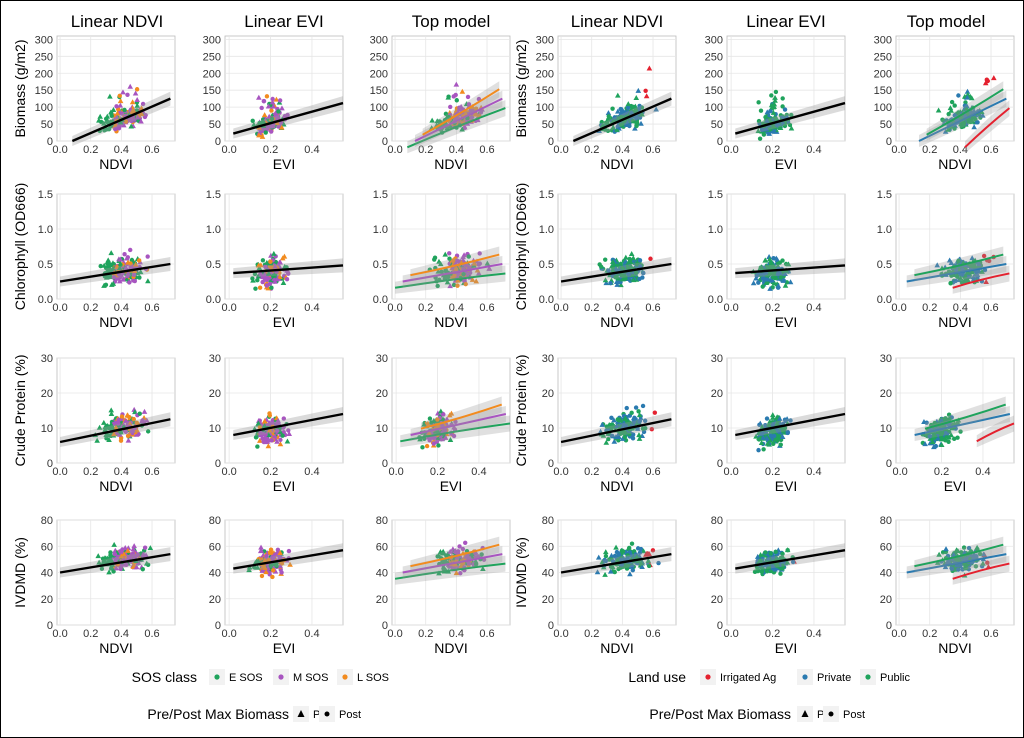 Image resolution: width=1024 pixels, height=738 pixels. What do you see at coordinates (373, 678) in the screenshot?
I see `legend-label: L SOS` at bounding box center [373, 678].